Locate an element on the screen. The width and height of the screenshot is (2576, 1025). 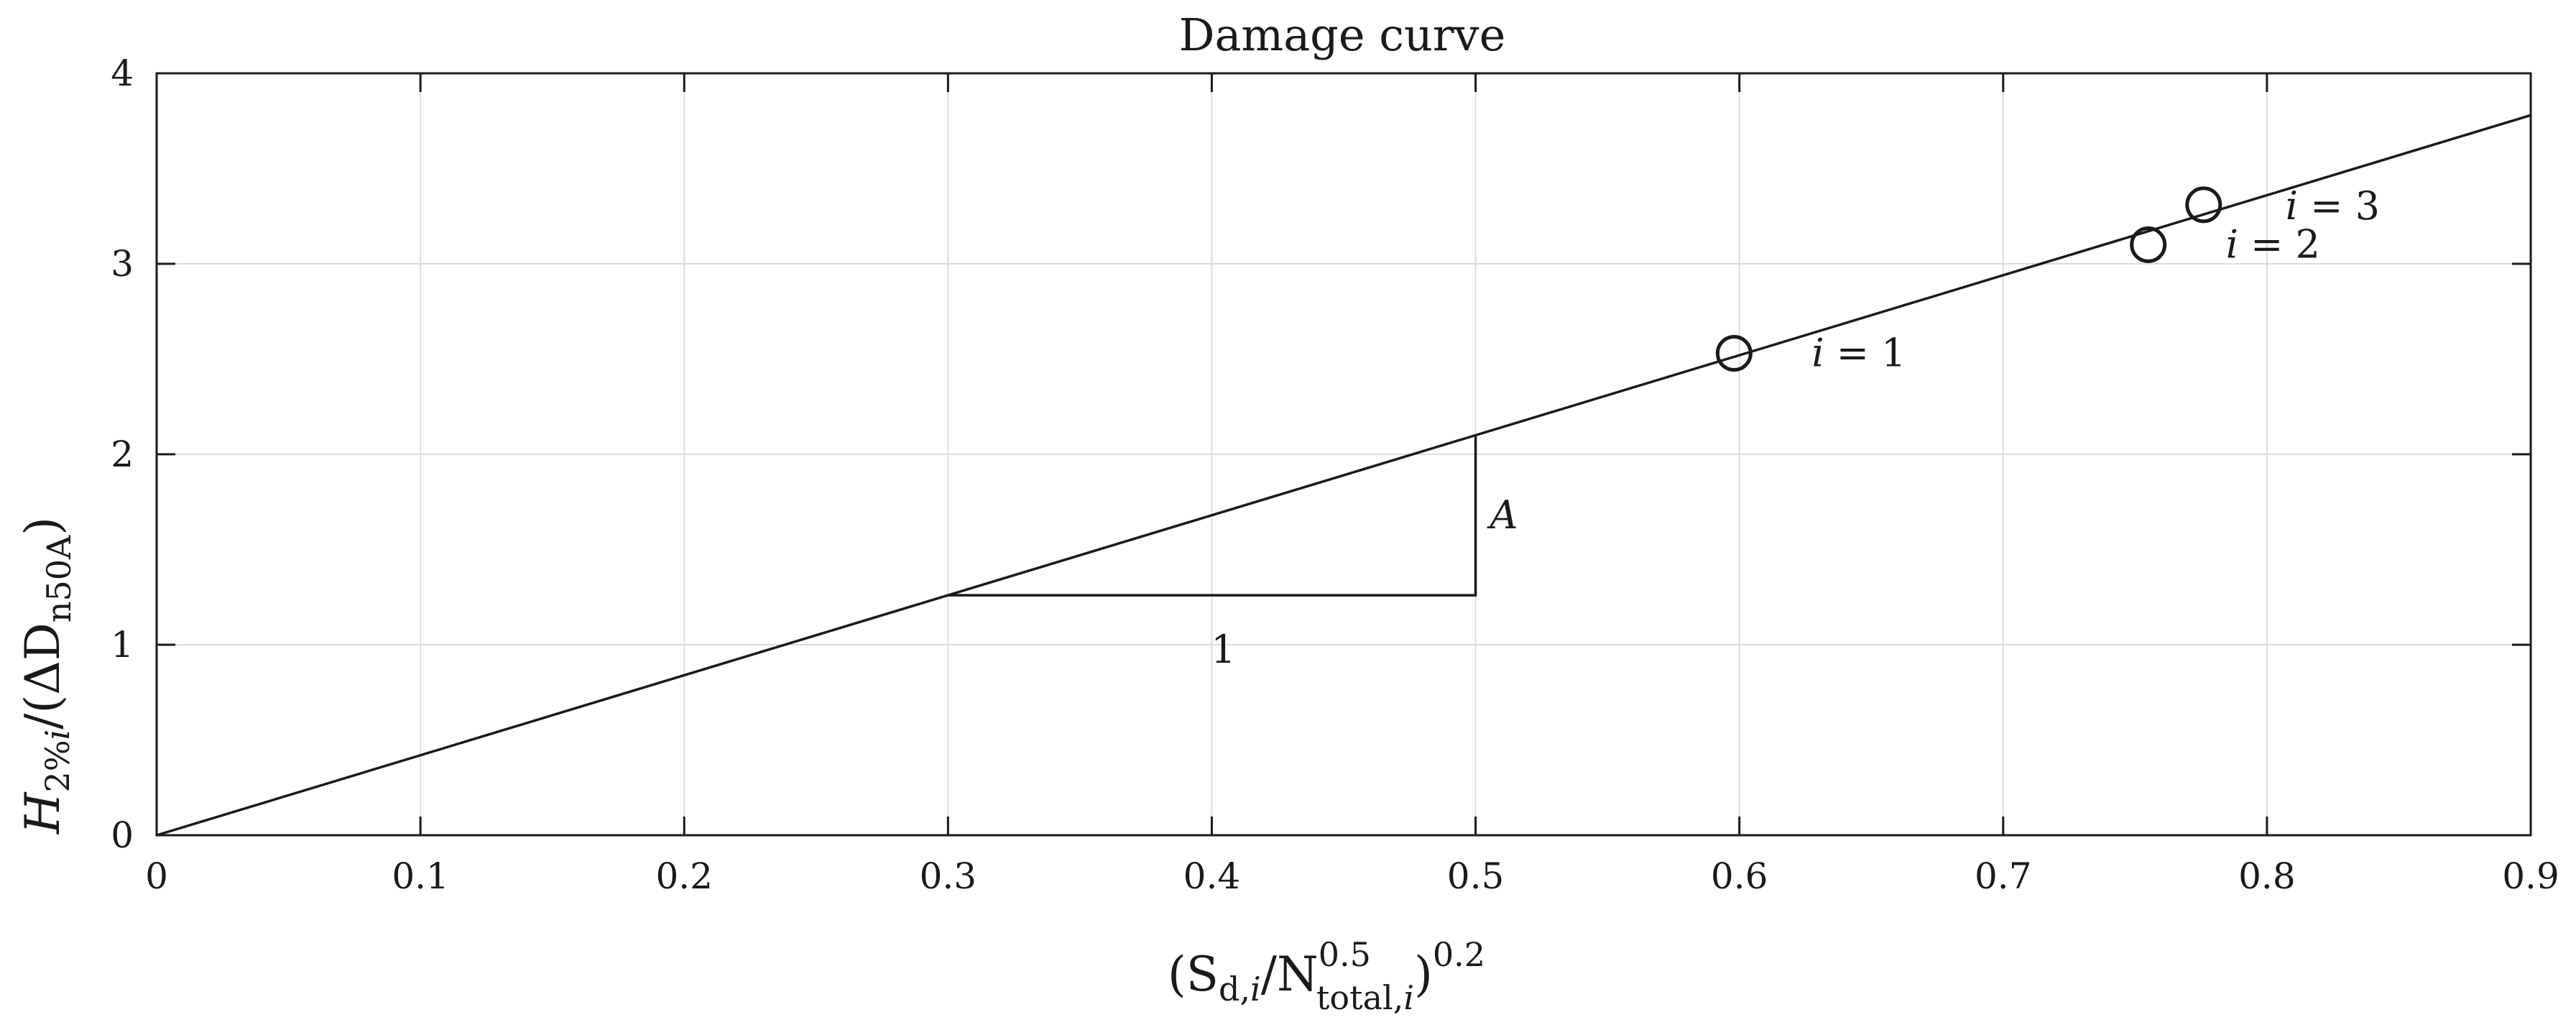
slope-run-label: 1 is located at coordinates (1223, 649).